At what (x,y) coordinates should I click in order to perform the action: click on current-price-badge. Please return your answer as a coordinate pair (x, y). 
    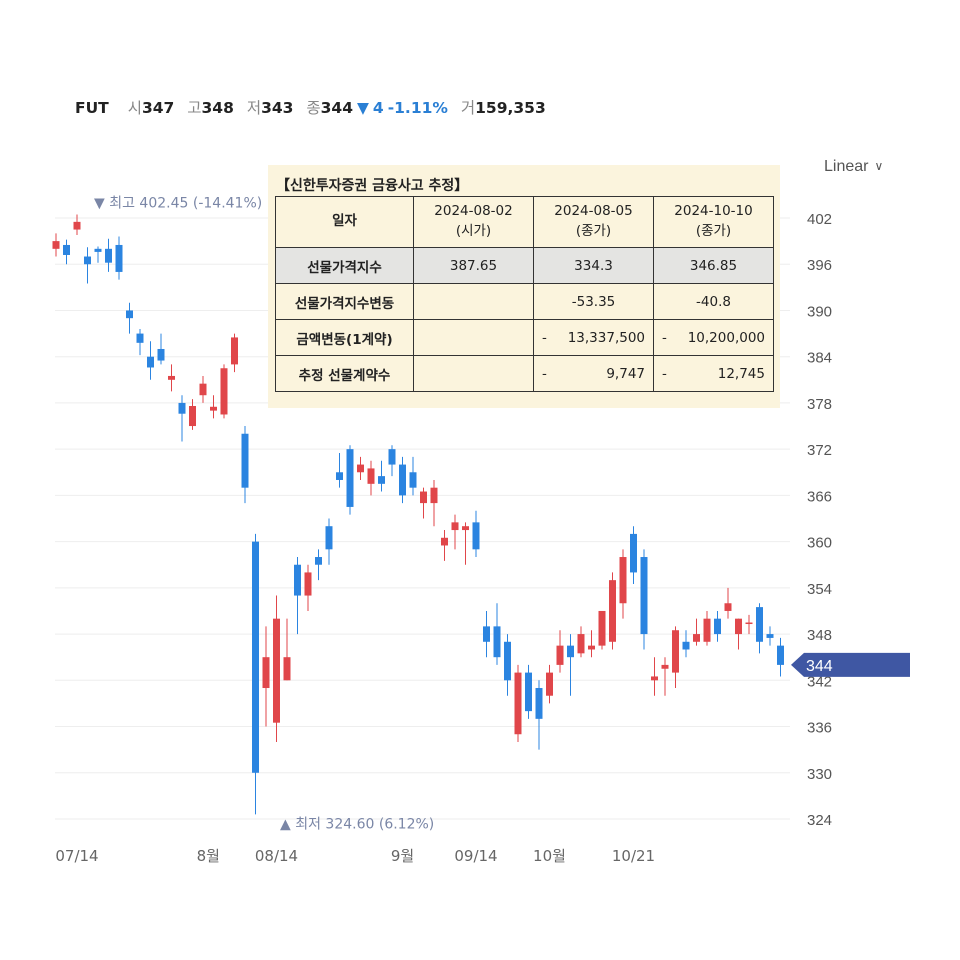
    Looking at the image, I should click on (850, 664).